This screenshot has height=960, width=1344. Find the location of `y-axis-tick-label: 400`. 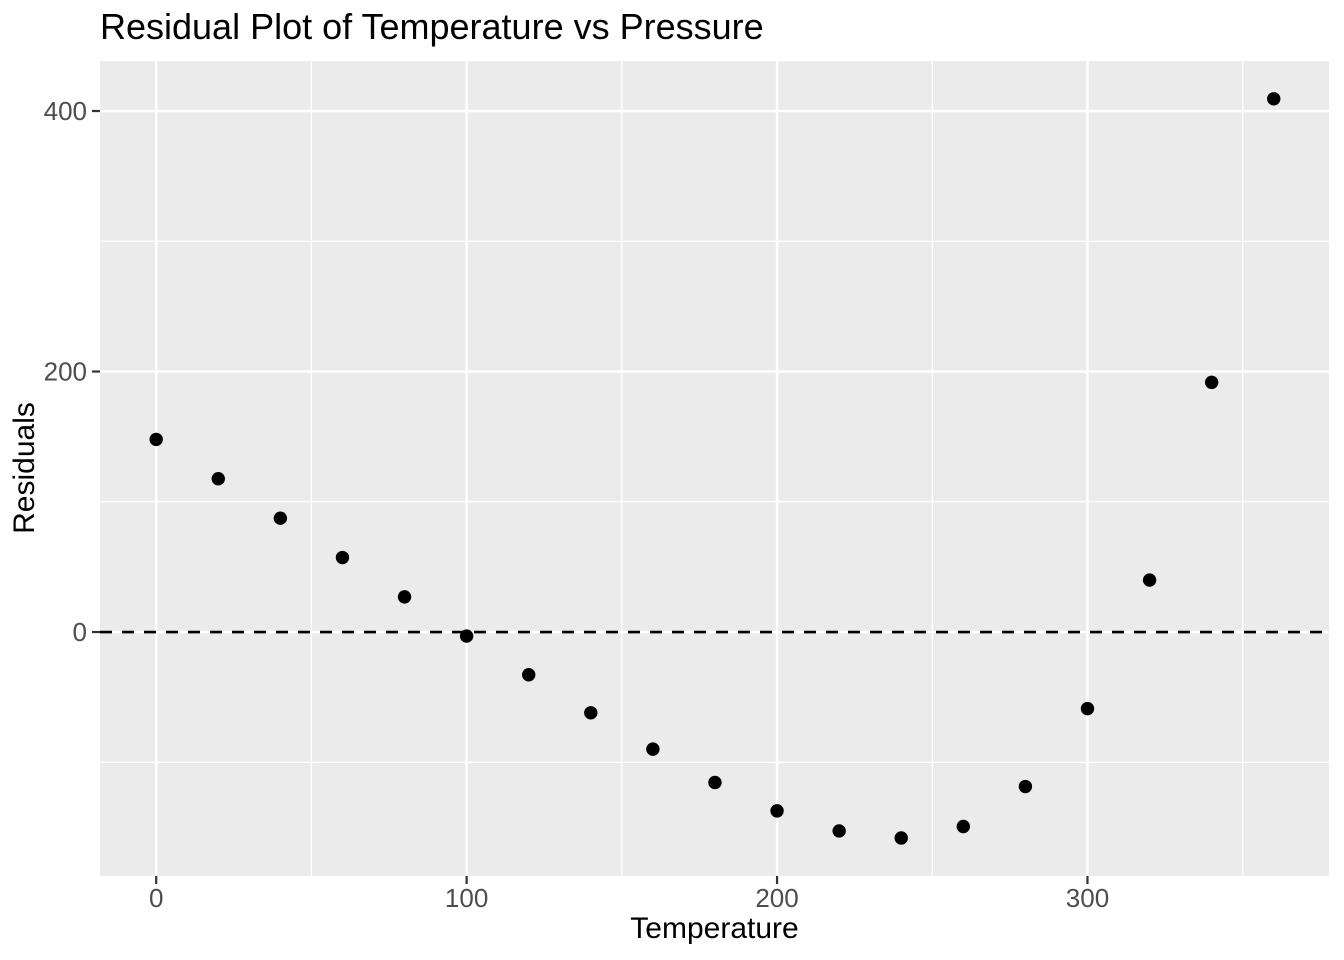

y-axis-tick-label: 400 is located at coordinates (65, 111).